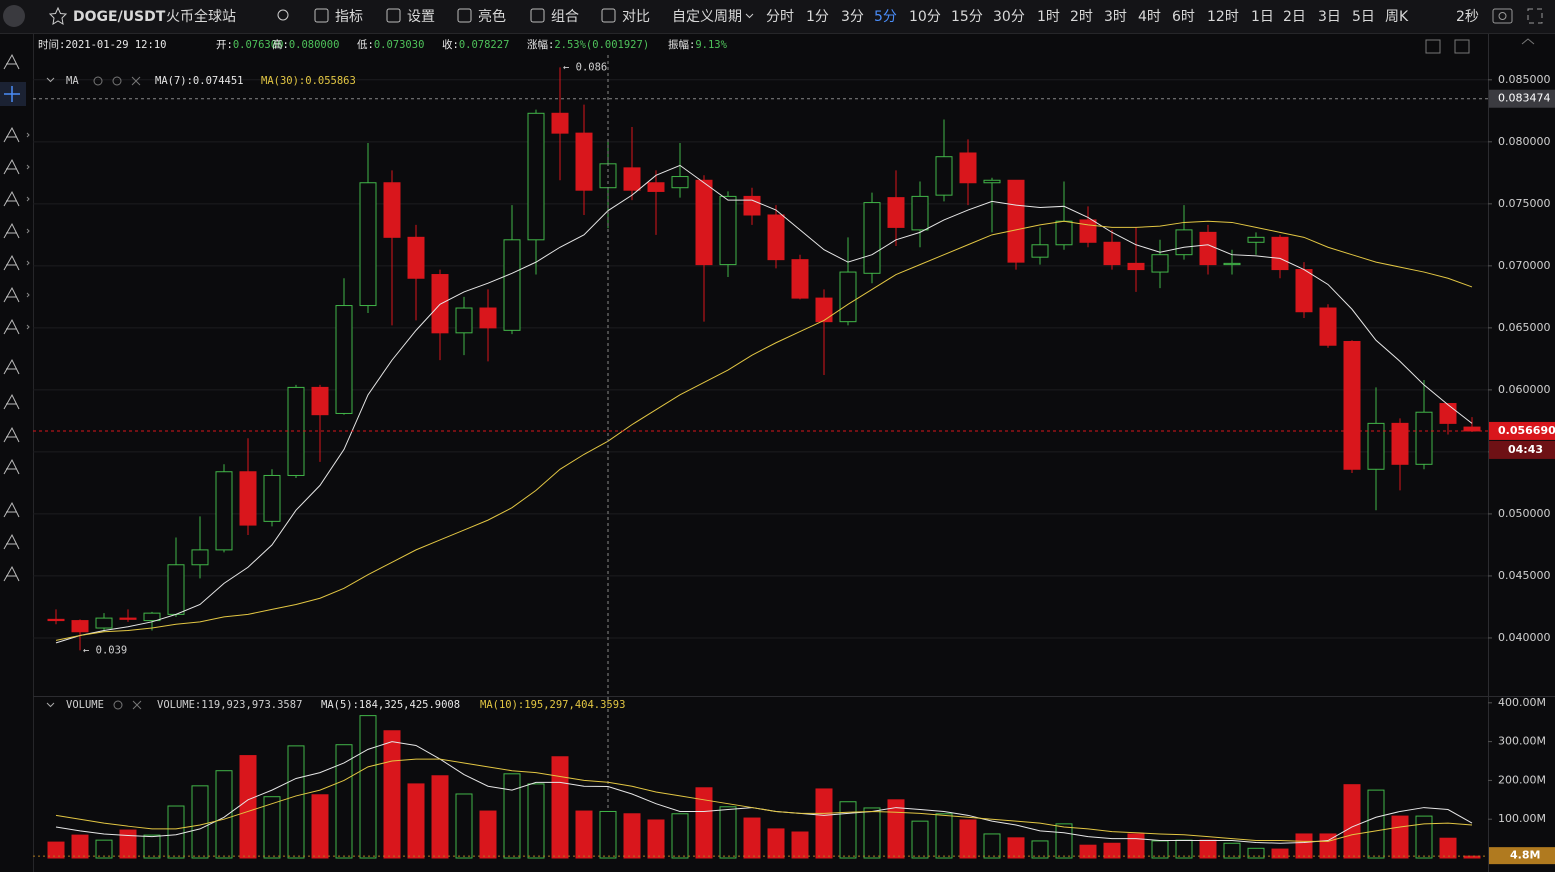  I want to click on indicator-name: MA, so click(72, 81).